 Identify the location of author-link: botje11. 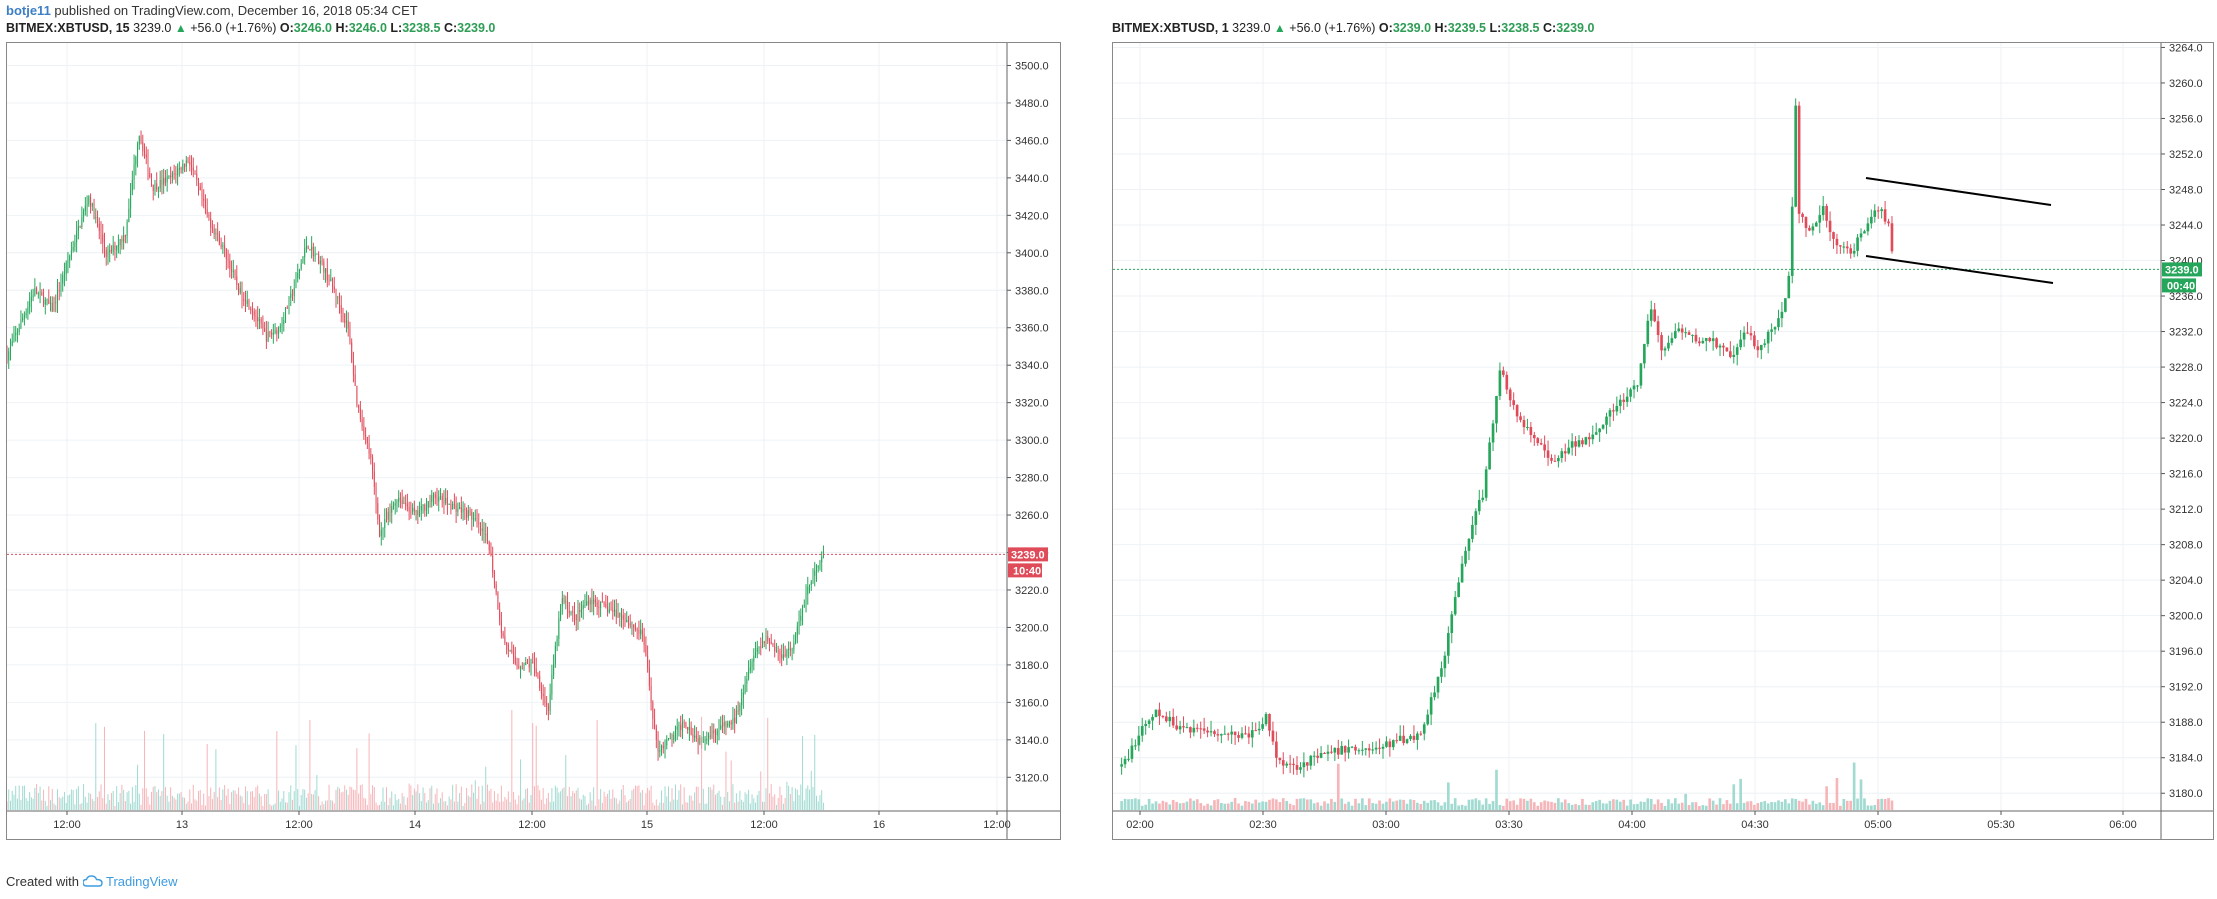
(28, 10).